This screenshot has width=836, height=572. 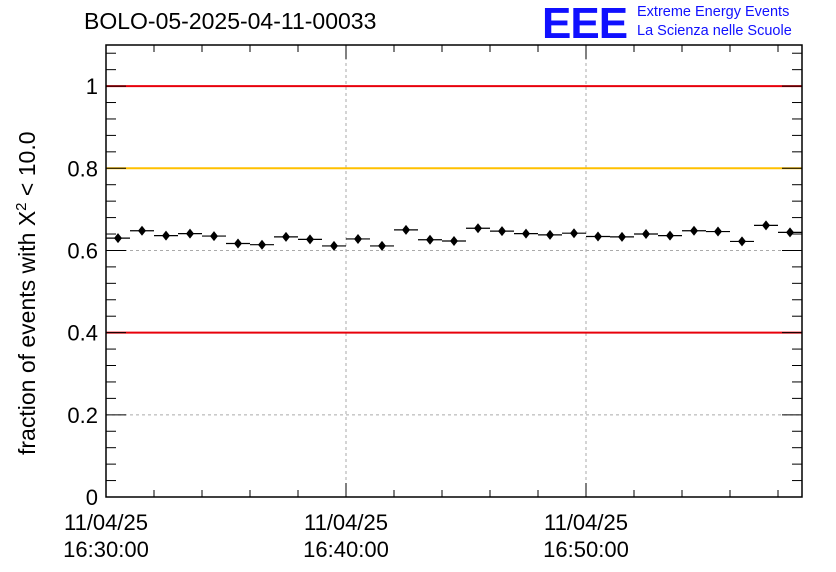 What do you see at coordinates (27, 333) in the screenshot?
I see `y-axis-label-prefix: fraction of events with X` at bounding box center [27, 333].